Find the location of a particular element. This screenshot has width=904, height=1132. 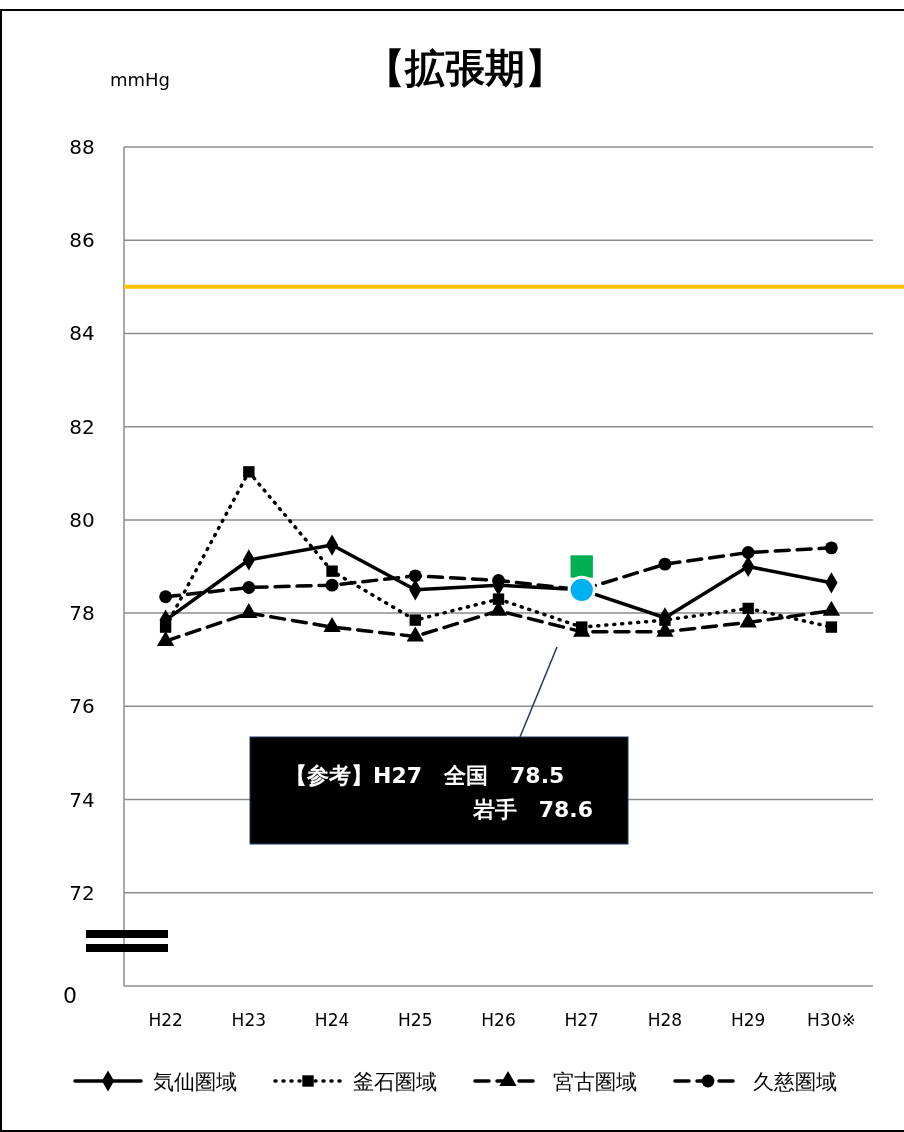

legend-label: 釜石圏域 is located at coordinates (395, 1082).